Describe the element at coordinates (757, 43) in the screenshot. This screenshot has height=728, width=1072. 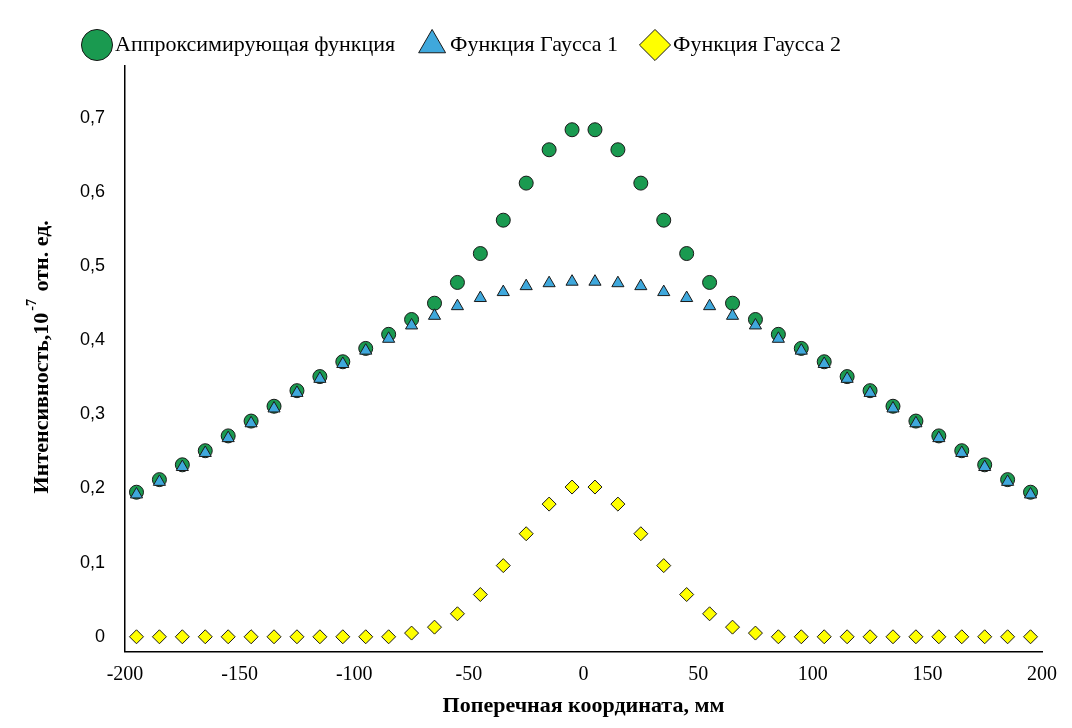
I see `legend-label: Функция Гаусса 2` at that location.